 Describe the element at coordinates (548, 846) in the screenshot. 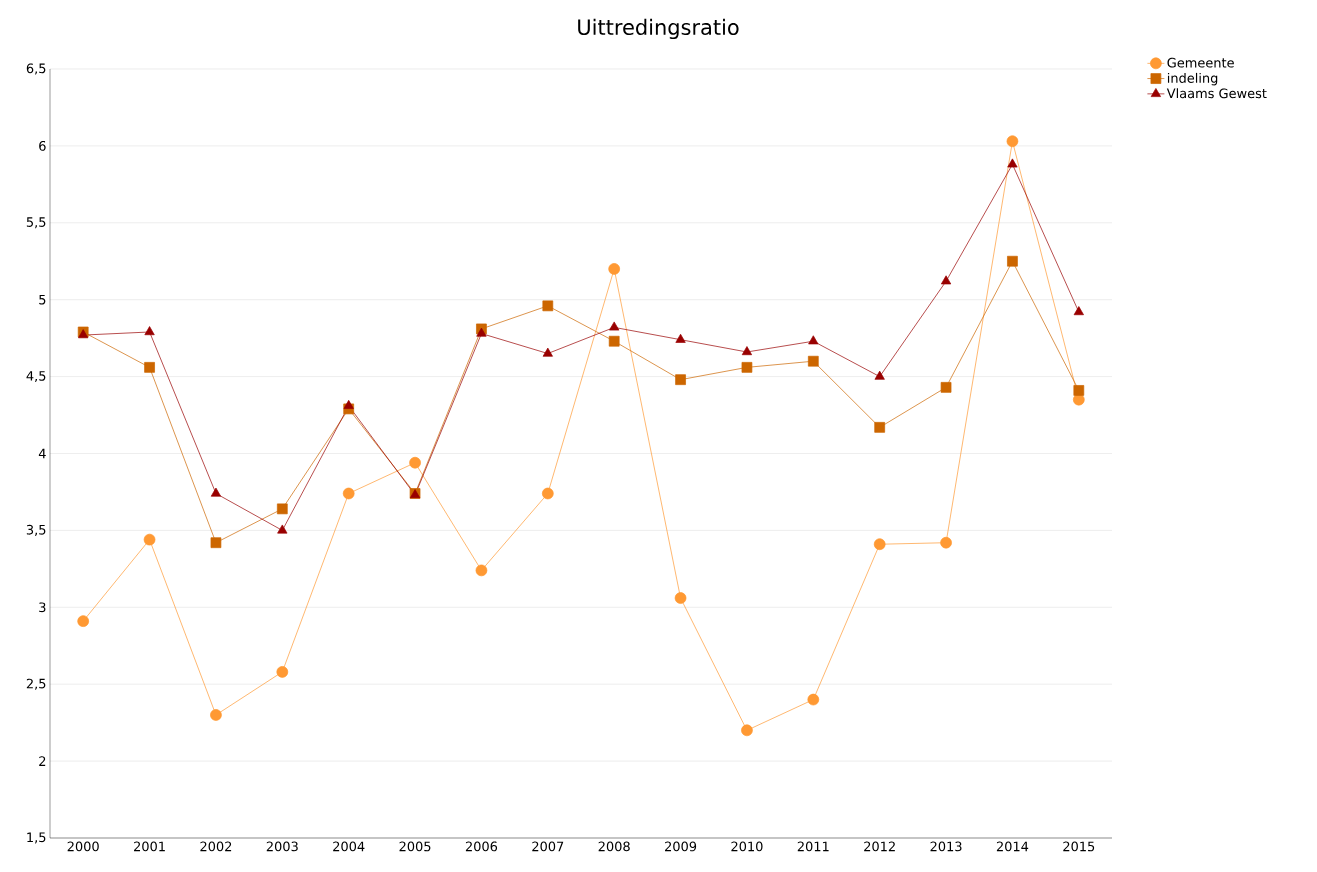

I see `x-tick-label: 2007` at that location.